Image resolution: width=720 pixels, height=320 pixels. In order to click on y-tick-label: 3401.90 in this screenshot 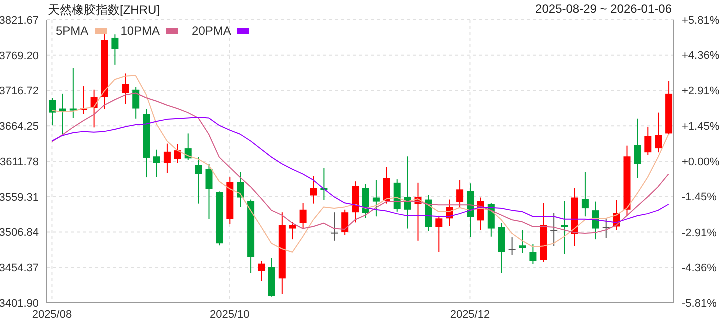, I will do `click(19, 304)`.